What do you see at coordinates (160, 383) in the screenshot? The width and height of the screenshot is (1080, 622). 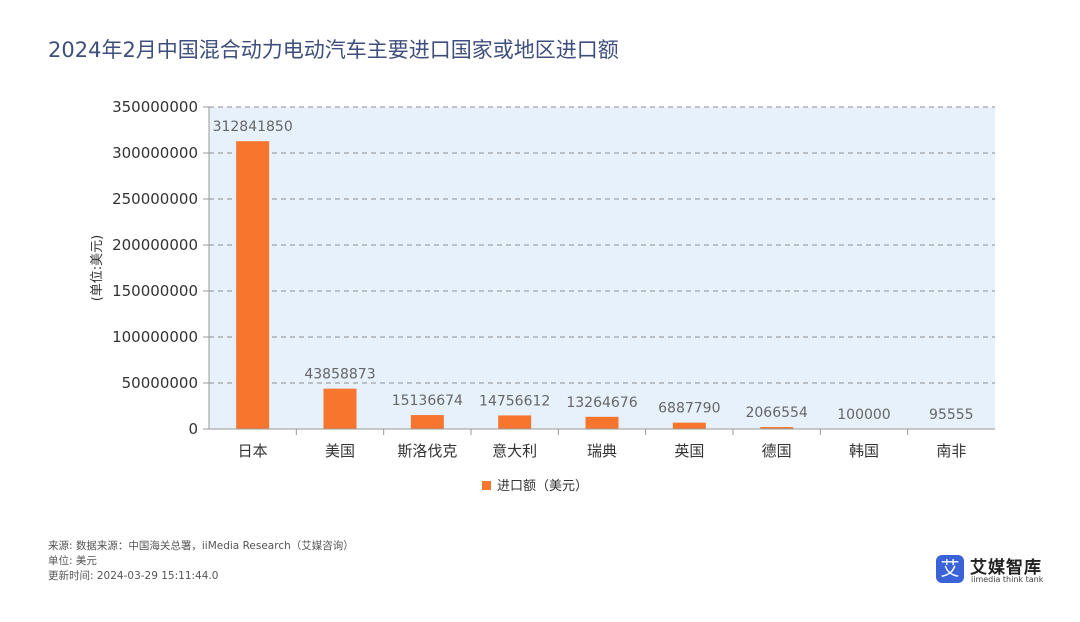 I see `y-tick-label: 50000000` at bounding box center [160, 383].